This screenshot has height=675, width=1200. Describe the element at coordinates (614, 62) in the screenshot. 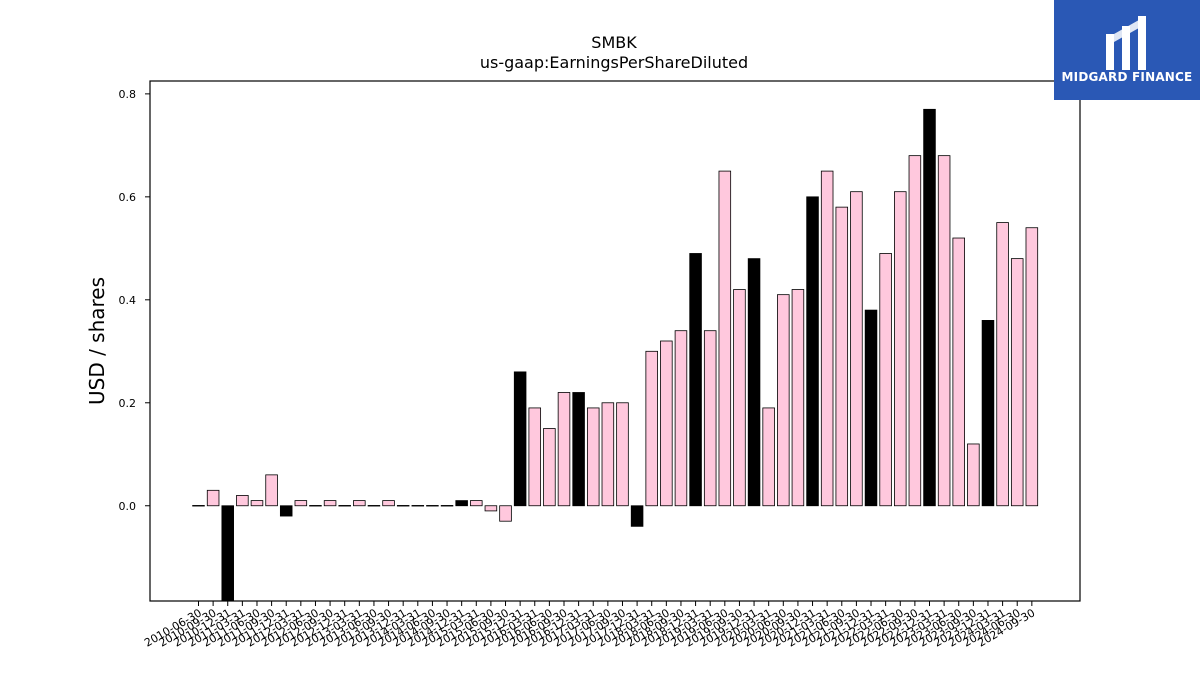

I see `chart-subtitle: us-gaap:EarningsPerShareDiluted` at that location.